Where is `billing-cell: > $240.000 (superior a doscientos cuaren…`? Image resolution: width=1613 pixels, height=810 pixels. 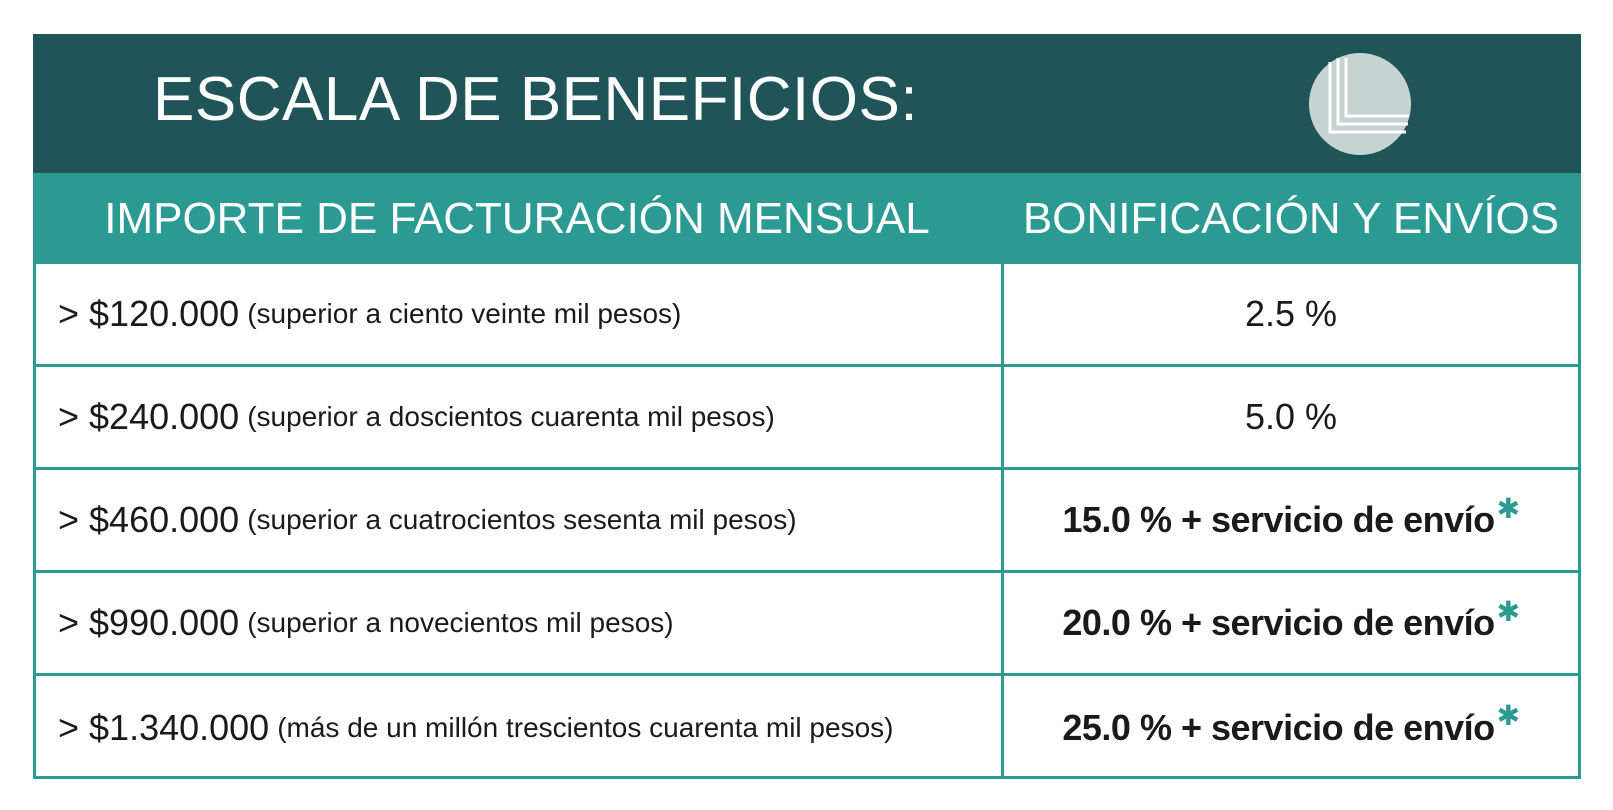 billing-cell: > $240.000 (superior a doscientos cuaren… is located at coordinates (416, 417).